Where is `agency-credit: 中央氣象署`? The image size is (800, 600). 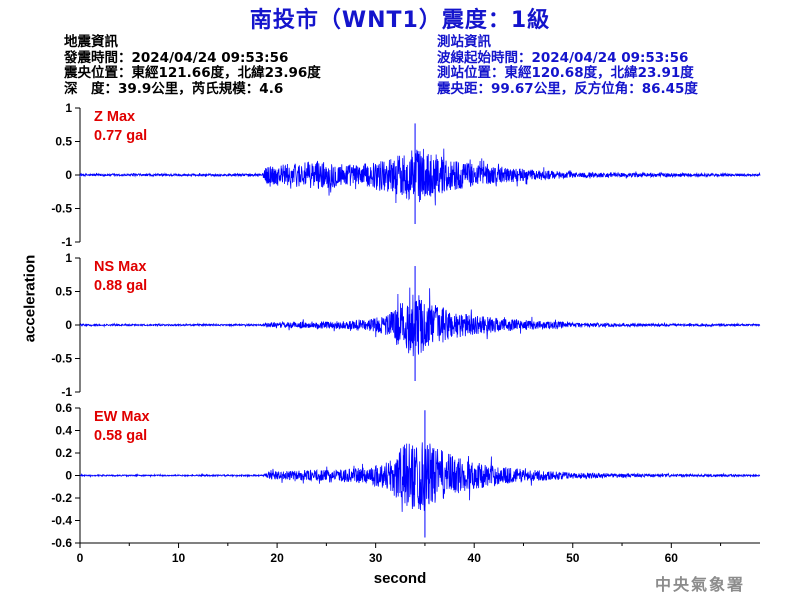
agency-credit: 中央氣象署 is located at coordinates (700, 584).